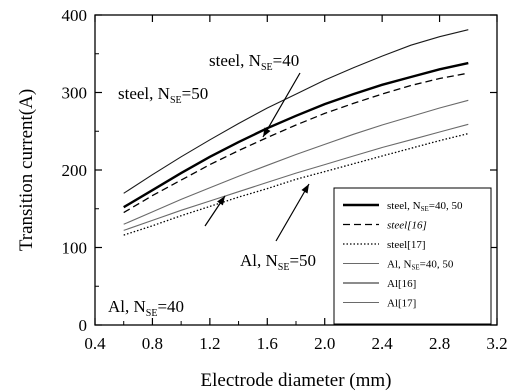  What do you see at coordinates (439, 343) in the screenshot?
I see `x-tick-label: 2.8` at bounding box center [439, 343].